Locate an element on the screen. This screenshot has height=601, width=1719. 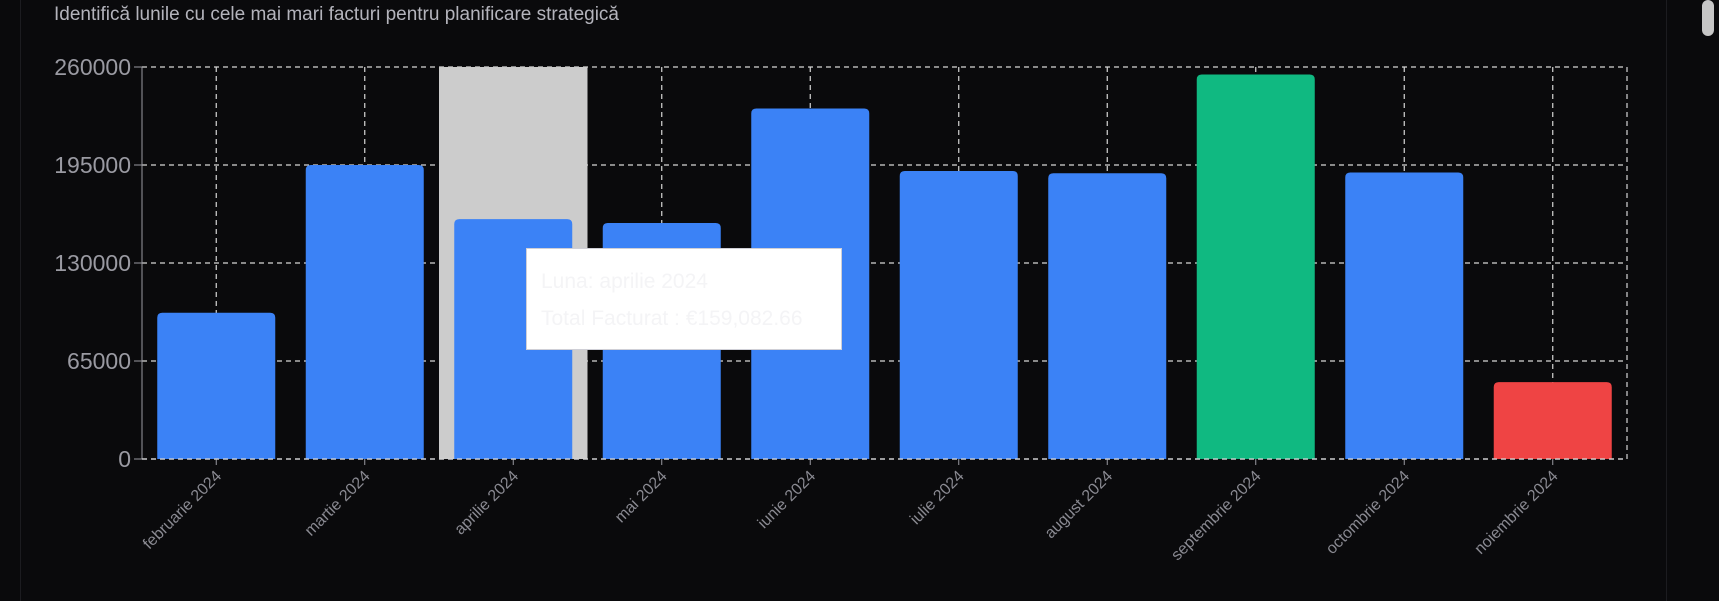
x-tick-label: aprilie 2024 is located at coordinates (487, 503).